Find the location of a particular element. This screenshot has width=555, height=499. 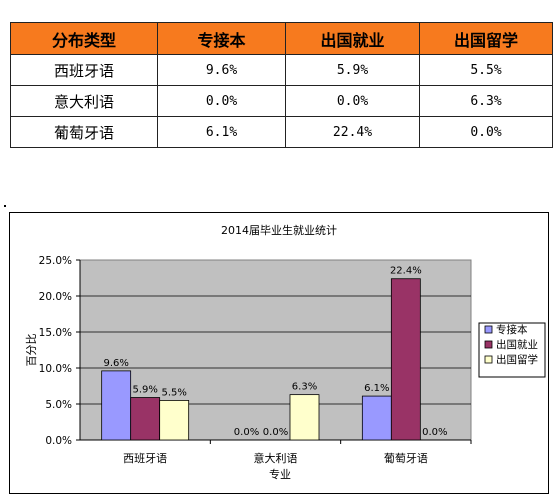

data-label: 5.5% is located at coordinates (173, 392).